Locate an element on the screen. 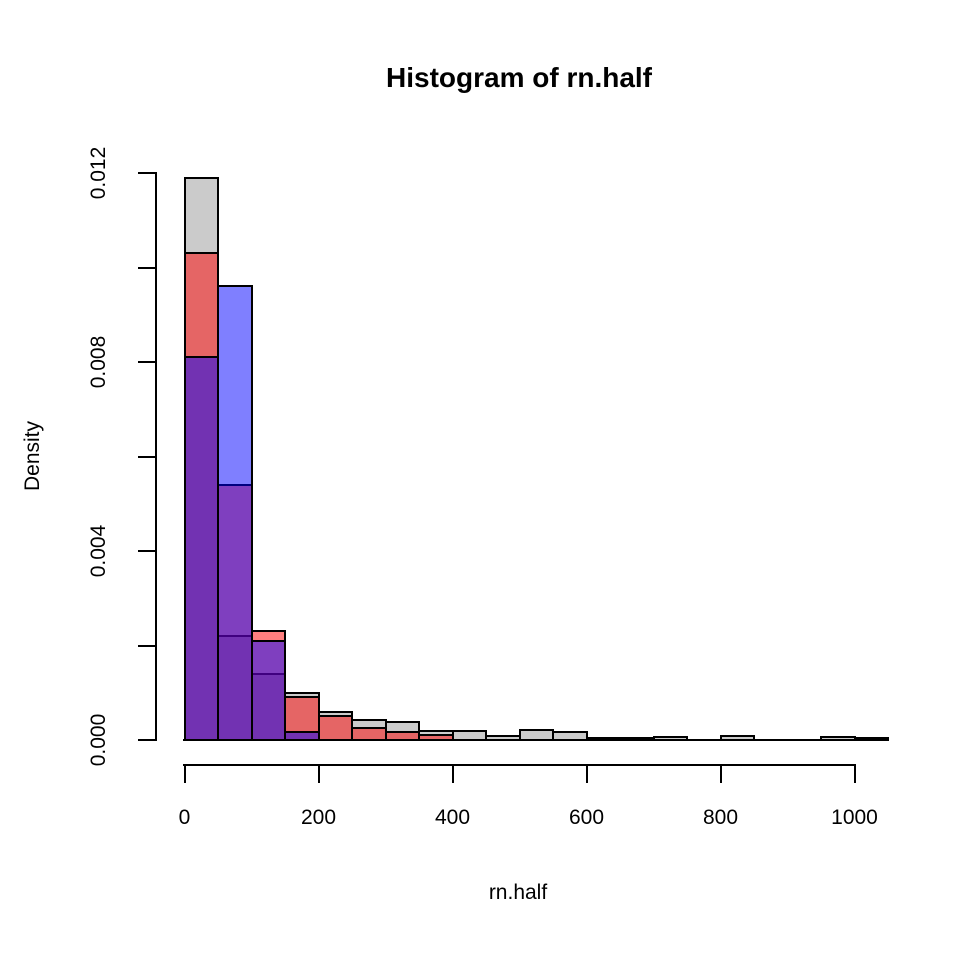 The width and height of the screenshot is (960, 960). x-axis-title: rn.half is located at coordinates (518, 892).